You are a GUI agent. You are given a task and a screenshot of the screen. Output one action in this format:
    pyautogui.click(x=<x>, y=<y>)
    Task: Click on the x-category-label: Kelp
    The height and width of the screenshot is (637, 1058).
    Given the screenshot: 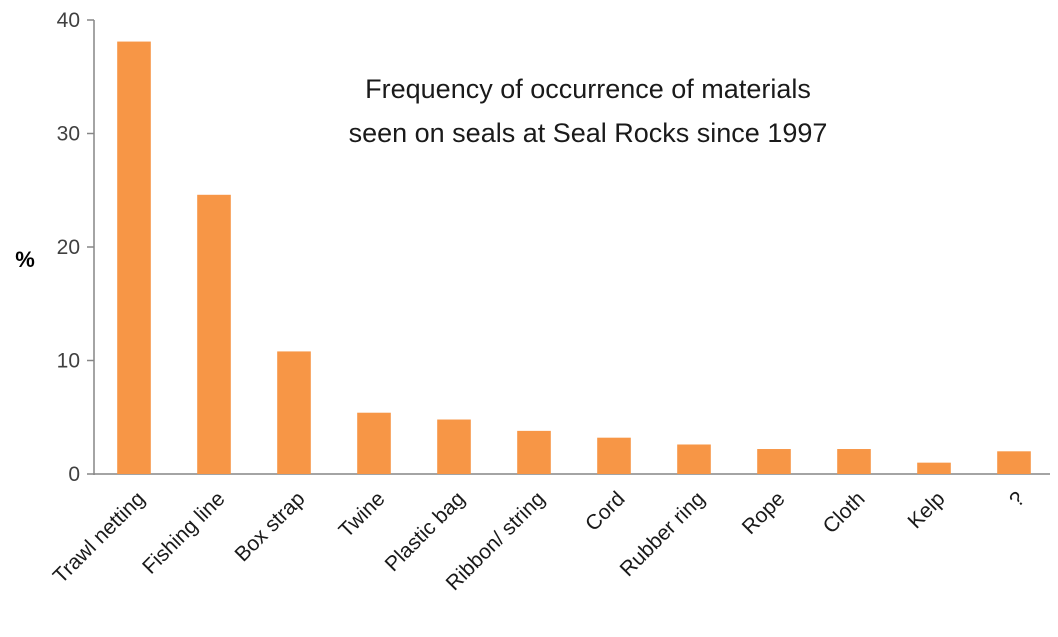 What is the action you would take?
    pyautogui.click(x=927, y=510)
    